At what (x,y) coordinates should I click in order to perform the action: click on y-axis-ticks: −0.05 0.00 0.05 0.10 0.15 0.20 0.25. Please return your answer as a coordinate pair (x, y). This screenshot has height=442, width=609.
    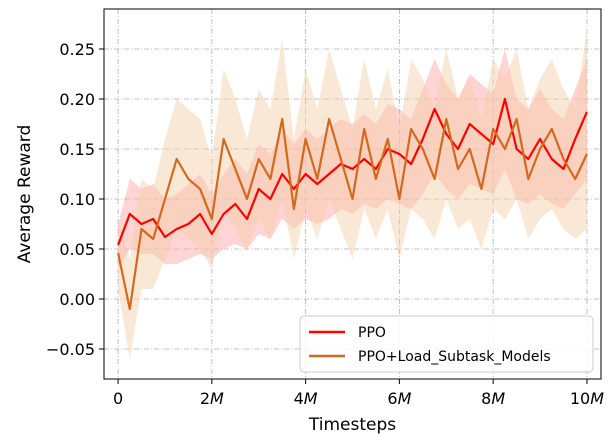
    Looking at the image, I should click on (75, 199).